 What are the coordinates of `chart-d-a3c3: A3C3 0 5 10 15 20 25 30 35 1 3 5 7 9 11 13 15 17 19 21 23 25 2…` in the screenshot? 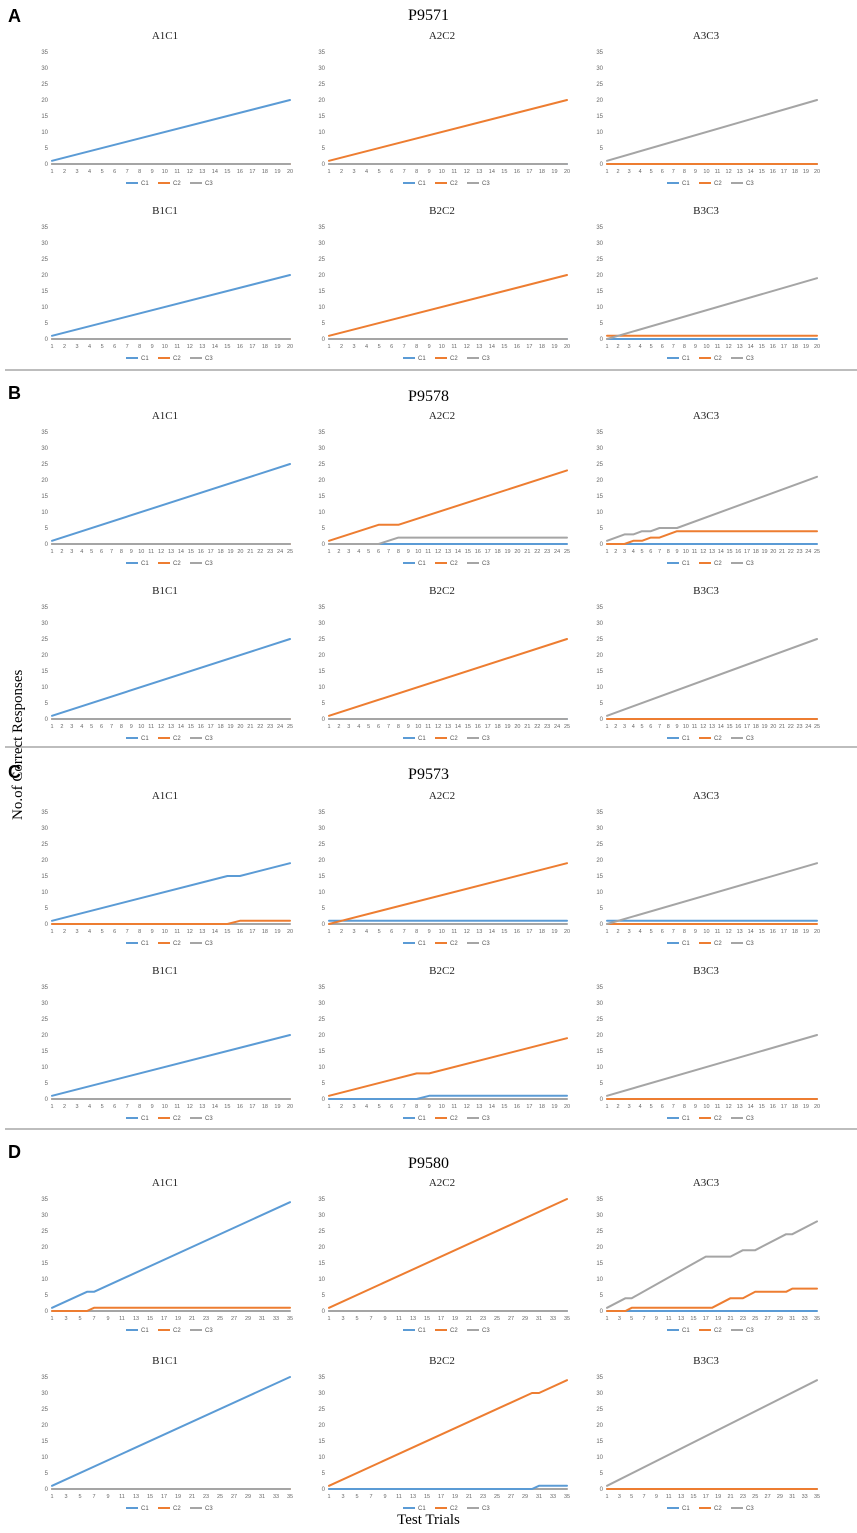 It's located at (706, 1257).